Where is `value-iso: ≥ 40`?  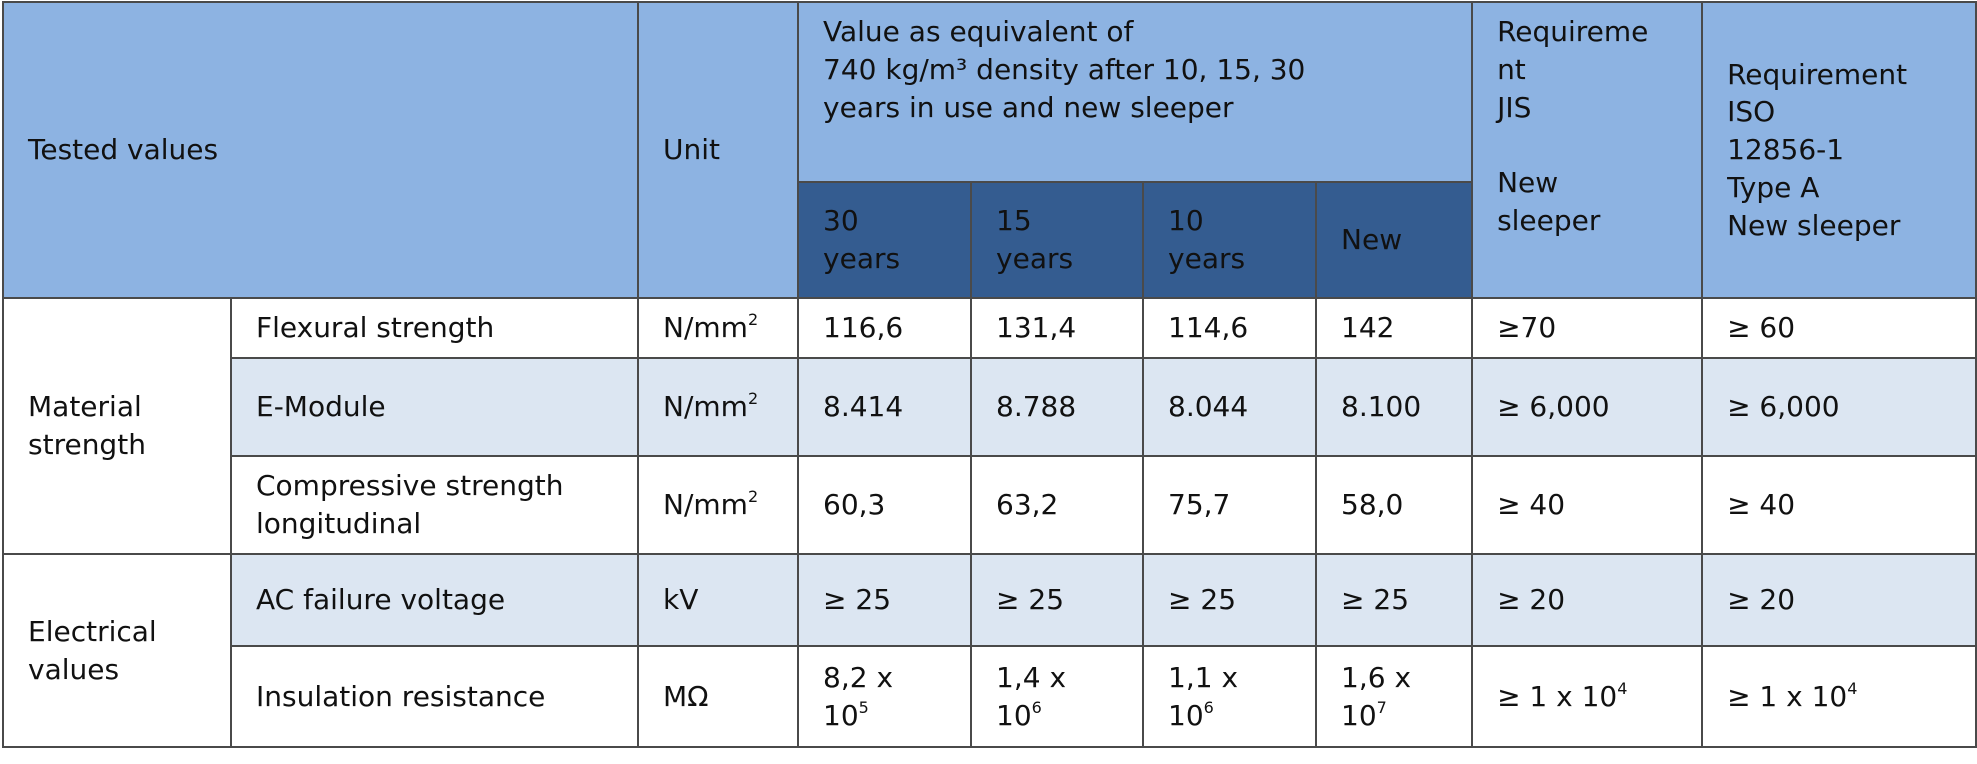 value-iso: ≥ 40 is located at coordinates (1839, 505).